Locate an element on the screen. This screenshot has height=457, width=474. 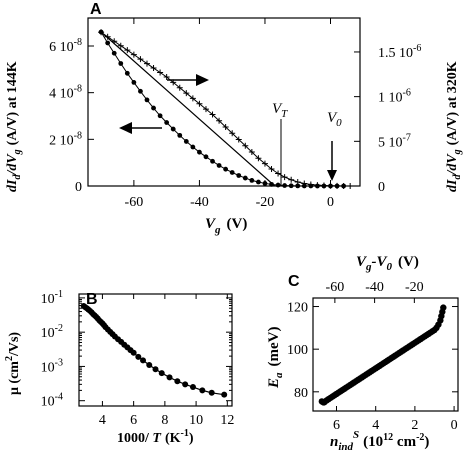
y-tick-label: 4 10-8 is located at coordinates (65, 93).